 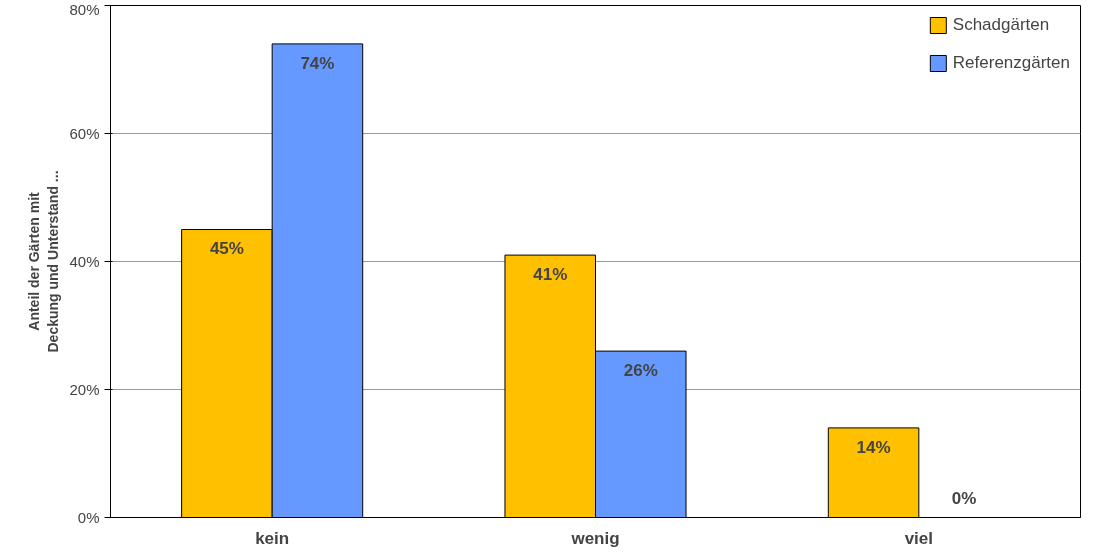 I want to click on data-label: 74%, so click(x=317, y=63).